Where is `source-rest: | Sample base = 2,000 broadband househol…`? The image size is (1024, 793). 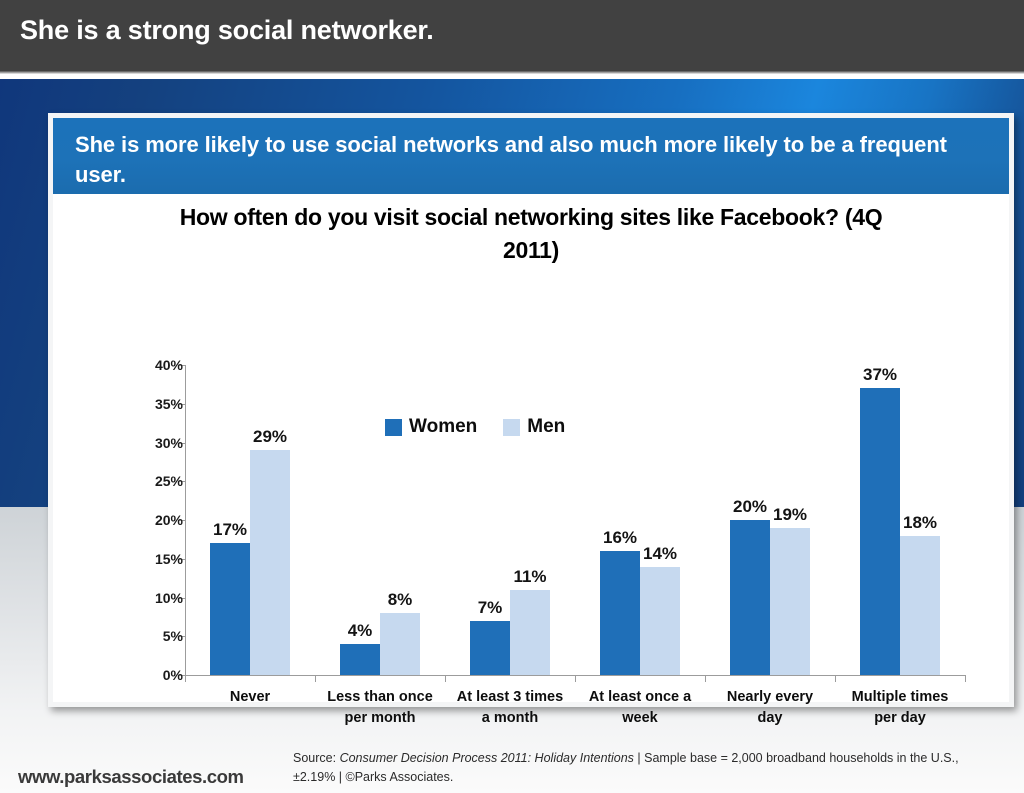
source-rest: | Sample base = 2,000 broadband househol… is located at coordinates (626, 768).